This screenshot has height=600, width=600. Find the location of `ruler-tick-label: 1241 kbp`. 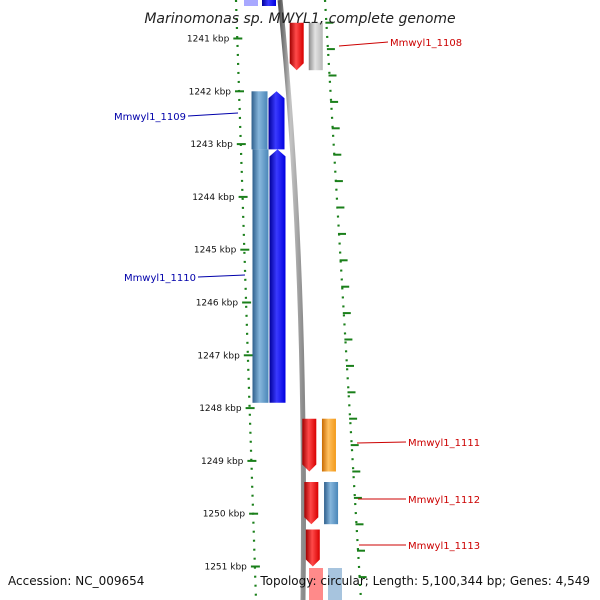

ruler-tick-label: 1241 kbp is located at coordinates (208, 40).